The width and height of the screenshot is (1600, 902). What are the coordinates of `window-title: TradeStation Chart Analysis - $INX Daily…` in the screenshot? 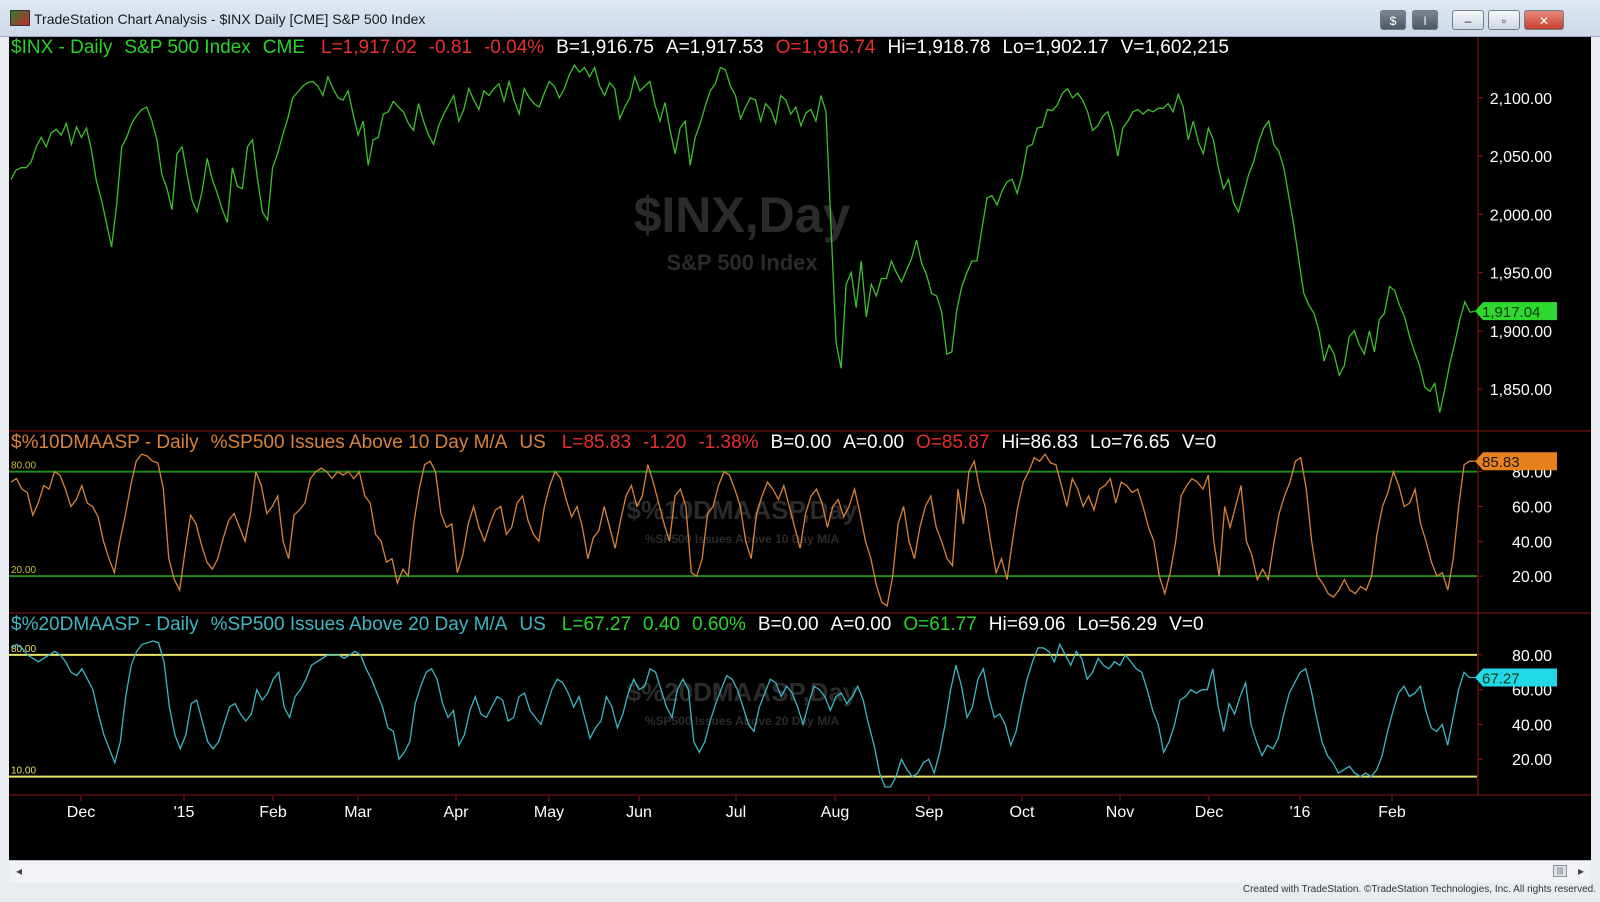 It's located at (230, 19).